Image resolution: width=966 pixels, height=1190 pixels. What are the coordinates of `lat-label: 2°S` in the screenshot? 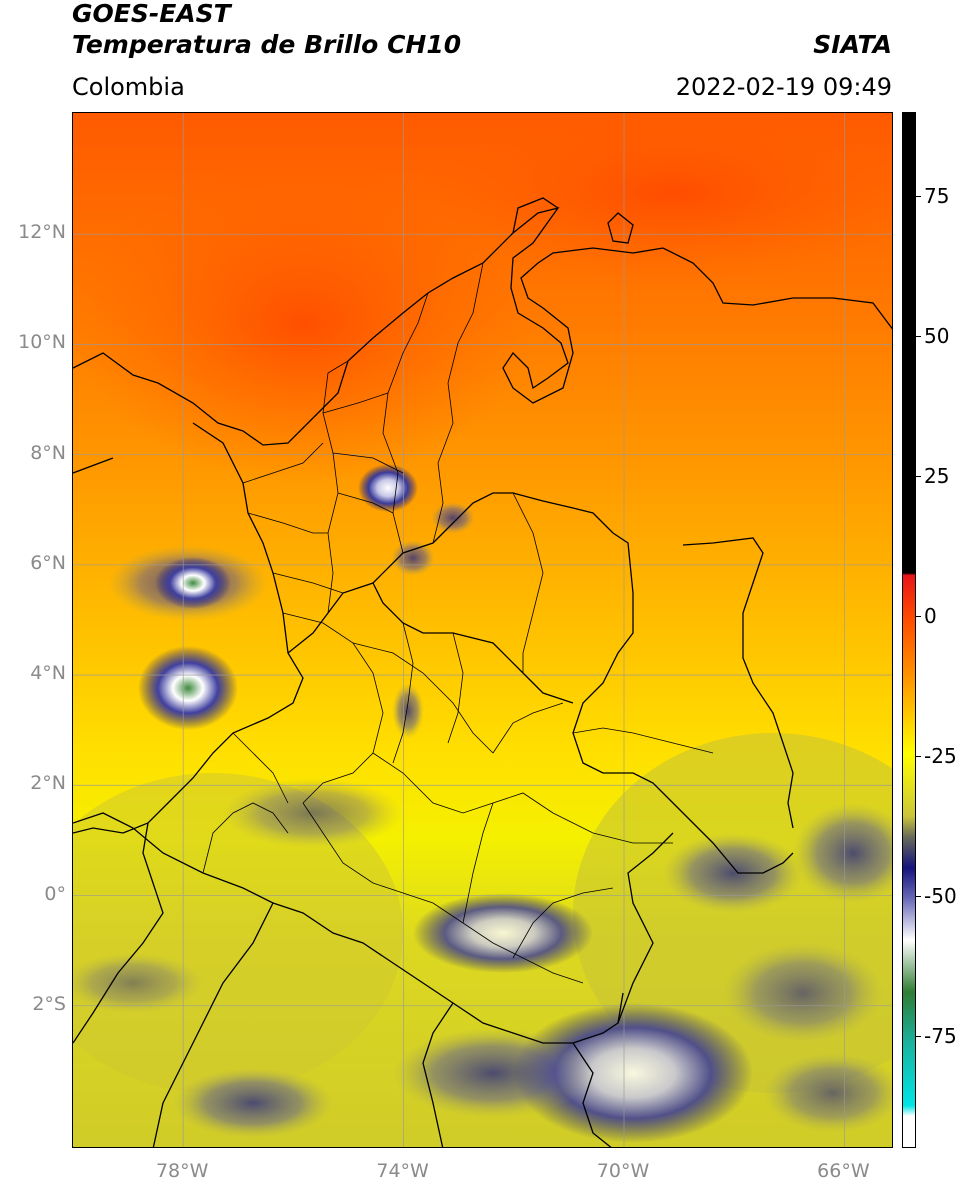 It's located at (49, 1003).